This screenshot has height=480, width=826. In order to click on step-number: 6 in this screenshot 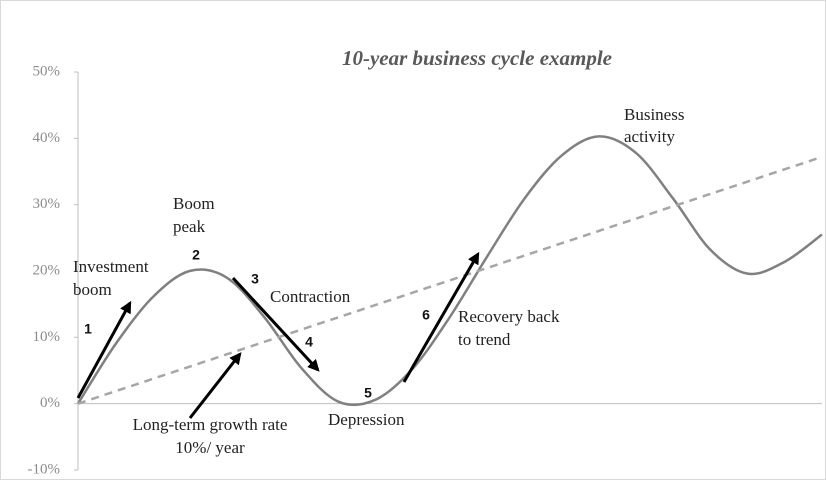, I will do `click(426, 315)`.